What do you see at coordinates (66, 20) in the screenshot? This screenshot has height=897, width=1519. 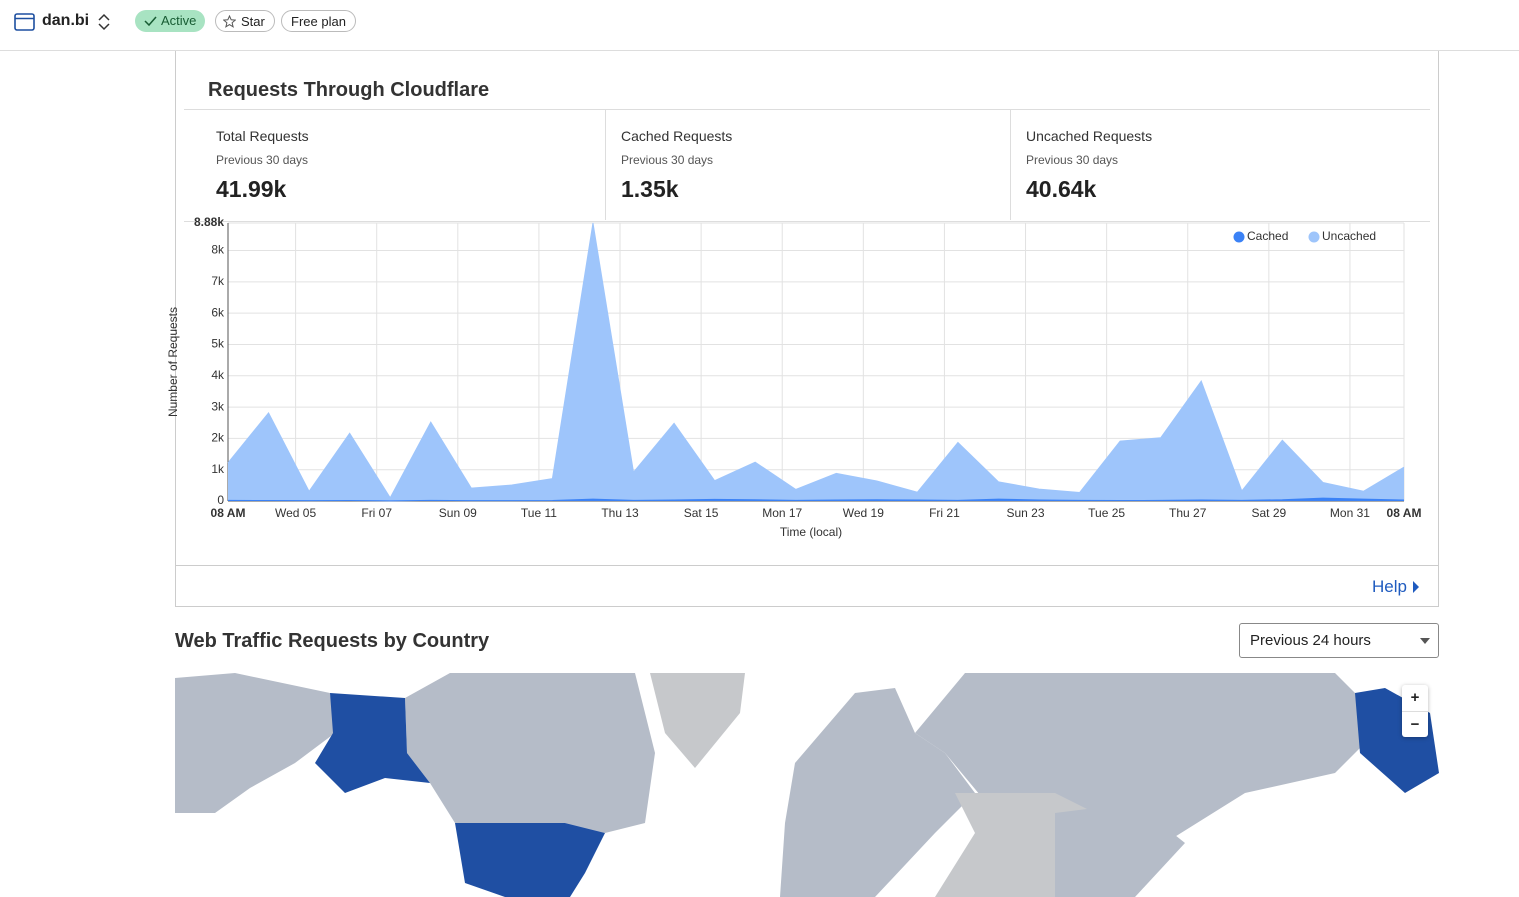 I see `site-name: dan.bi` at bounding box center [66, 20].